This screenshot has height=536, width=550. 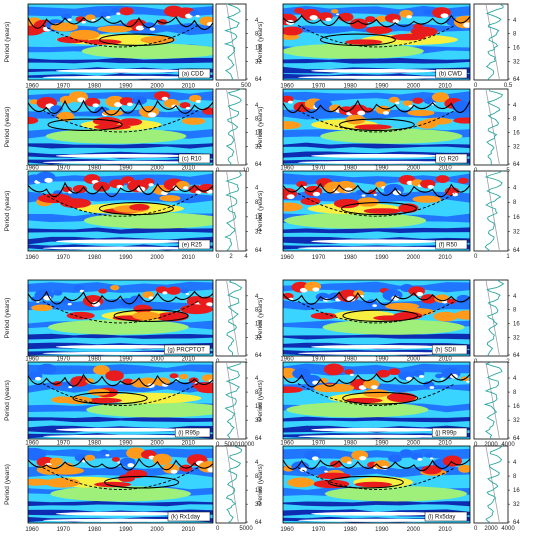 I want to click on global-wavelet-spectrum: 0 2 4, so click(x=231, y=215).